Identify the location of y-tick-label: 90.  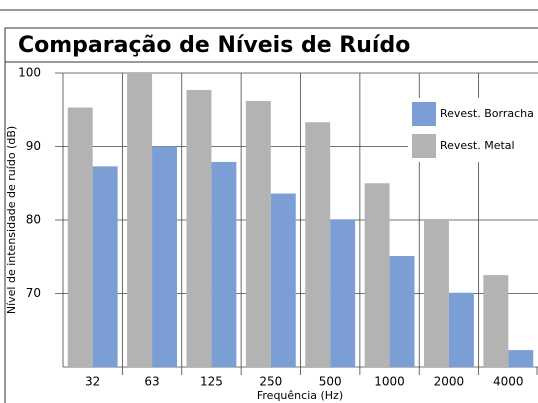
(33, 146).